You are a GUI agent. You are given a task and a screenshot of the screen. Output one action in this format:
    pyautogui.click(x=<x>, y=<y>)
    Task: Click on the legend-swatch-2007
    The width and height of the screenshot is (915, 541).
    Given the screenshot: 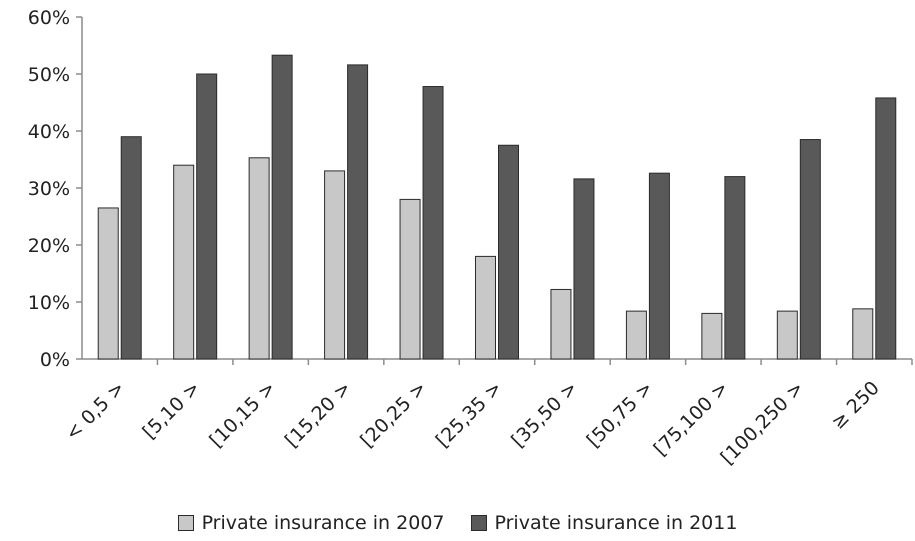 What is the action you would take?
    pyautogui.click(x=185, y=523)
    